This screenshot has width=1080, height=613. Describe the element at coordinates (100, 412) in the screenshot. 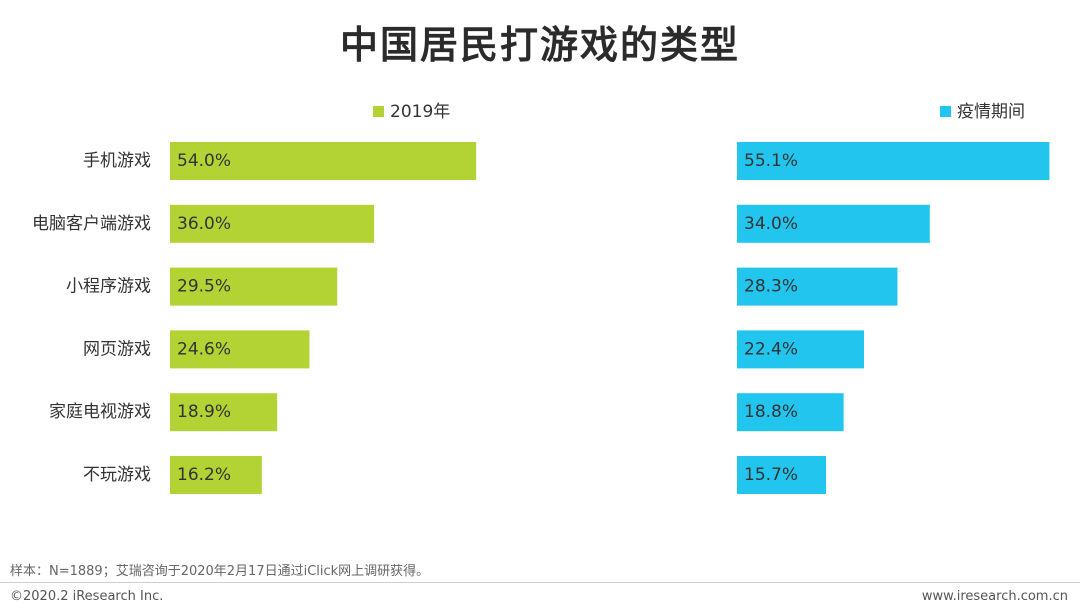

I see `category-label: 家庭电视游戏` at that location.